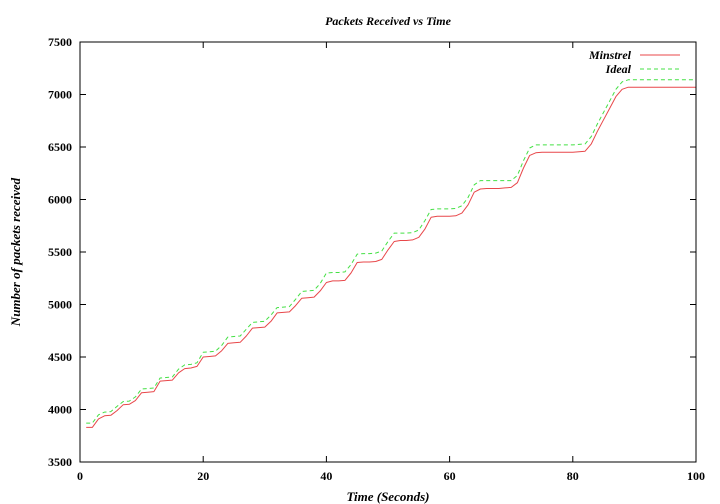 The width and height of the screenshot is (720, 504). What do you see at coordinates (60, 305) in the screenshot?
I see `y-tick-label: 5000` at bounding box center [60, 305].